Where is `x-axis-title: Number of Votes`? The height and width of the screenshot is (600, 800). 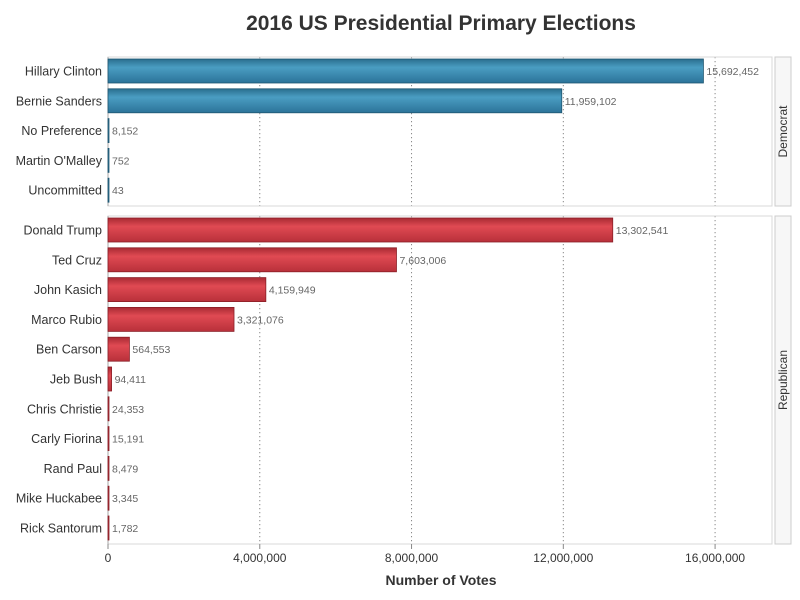
x-axis-title: Number of Votes is located at coordinates (441, 580).